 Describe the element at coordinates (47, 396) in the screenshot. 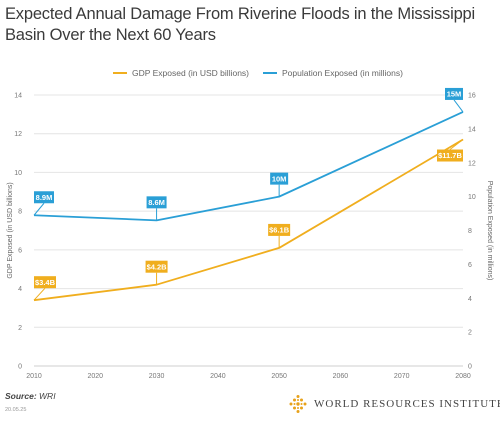

I see `source-value: WRI` at that location.